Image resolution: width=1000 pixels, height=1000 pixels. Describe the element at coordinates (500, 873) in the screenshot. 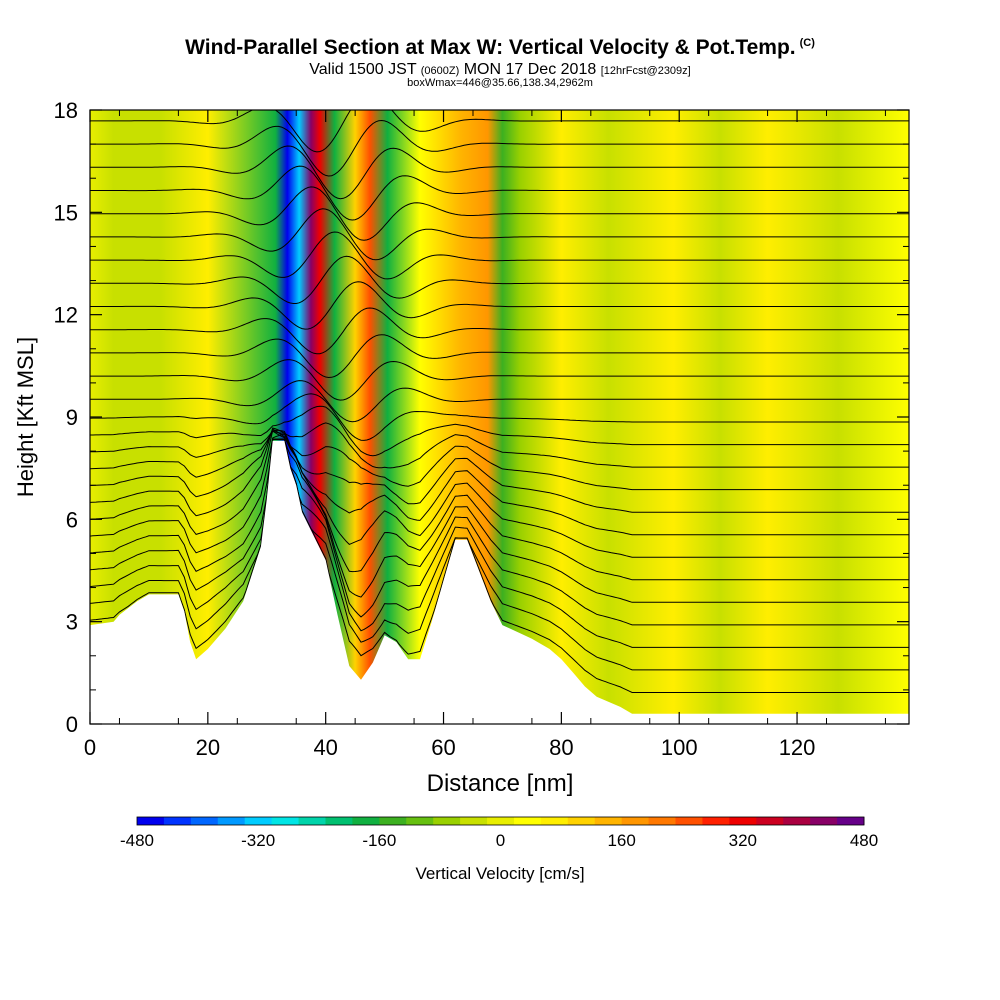

I see `colorbar-label: Vertical Velocity [cm/s]` at that location.